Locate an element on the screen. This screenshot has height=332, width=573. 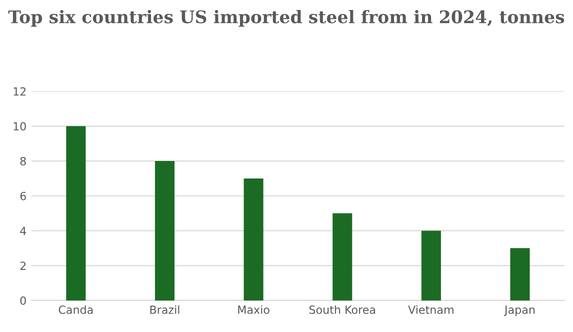
x-tick-label: Brazil is located at coordinates (165, 309).